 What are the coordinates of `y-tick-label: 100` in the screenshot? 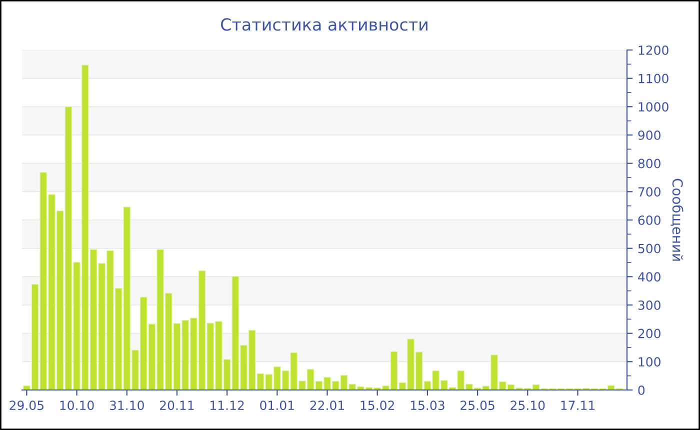 It's located at (649, 362).